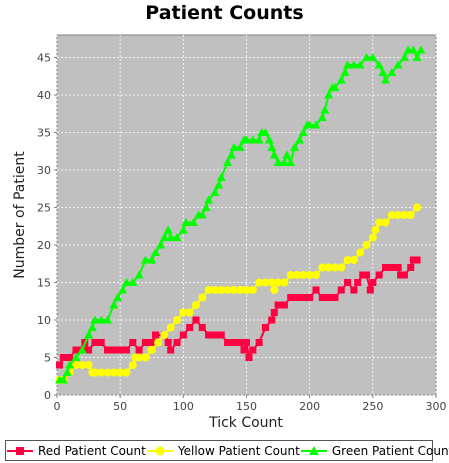 Image resolution: width=449 pixels, height=463 pixels. Describe the element at coordinates (76, 451) in the screenshot. I see `legend-item-red: Red Patient Count` at that location.